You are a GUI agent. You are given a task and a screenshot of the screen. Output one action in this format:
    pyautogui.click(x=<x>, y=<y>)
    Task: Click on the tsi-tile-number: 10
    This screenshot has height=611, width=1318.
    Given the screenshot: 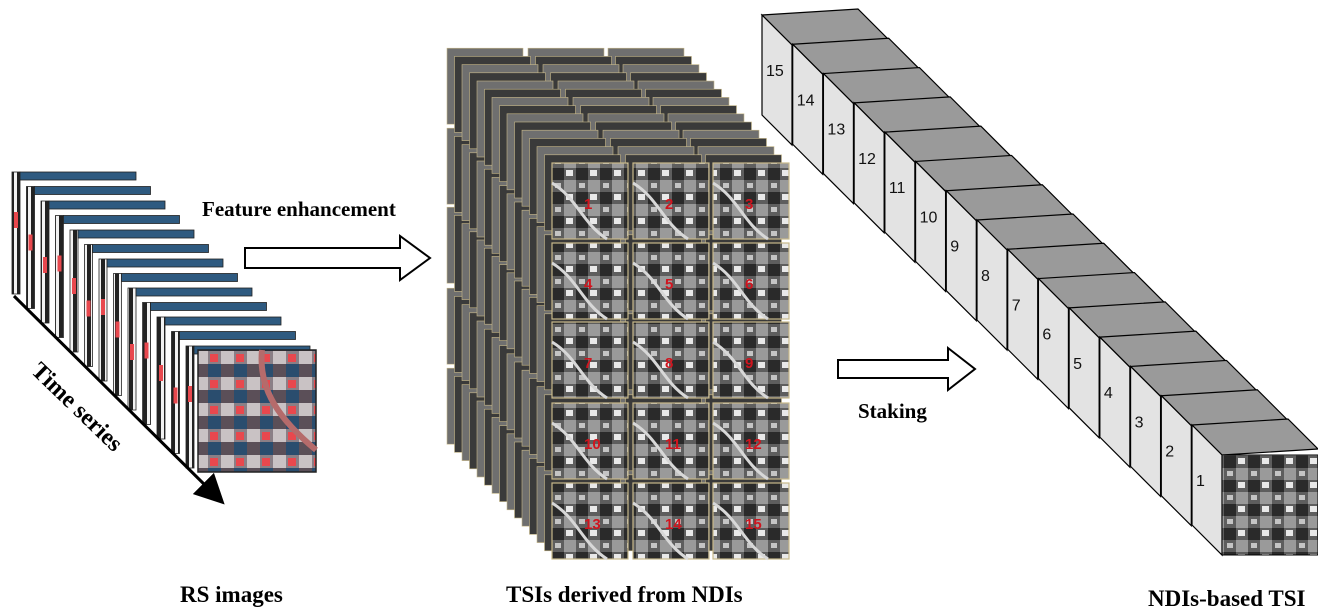 What is the action you would take?
    pyautogui.click(x=592, y=444)
    